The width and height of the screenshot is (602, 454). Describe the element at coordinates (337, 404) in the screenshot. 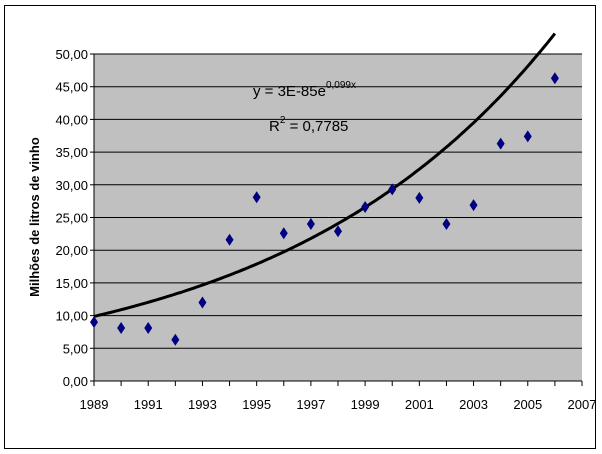

I see `x-tick-labels: 1989 1991 1993 1995 1997 1999 2001 2003 2005 2007` at that location.